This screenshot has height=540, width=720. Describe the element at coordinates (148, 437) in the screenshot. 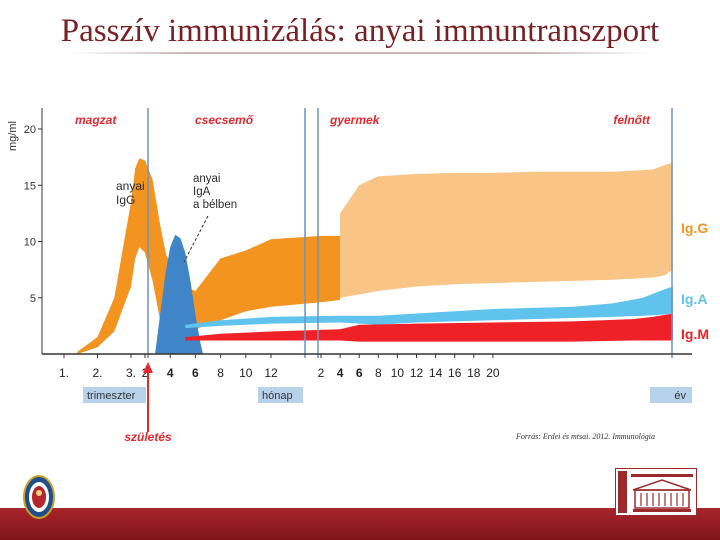

I see `birth-label: születés` at that location.